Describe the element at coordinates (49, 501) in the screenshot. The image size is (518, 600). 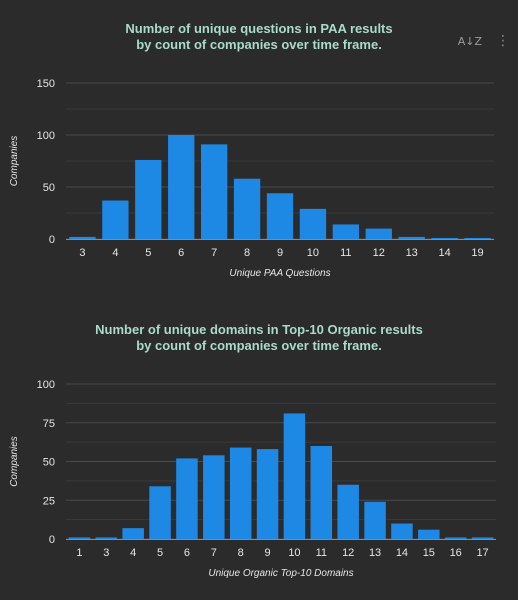
I see `y-tick-label: 25` at that location.